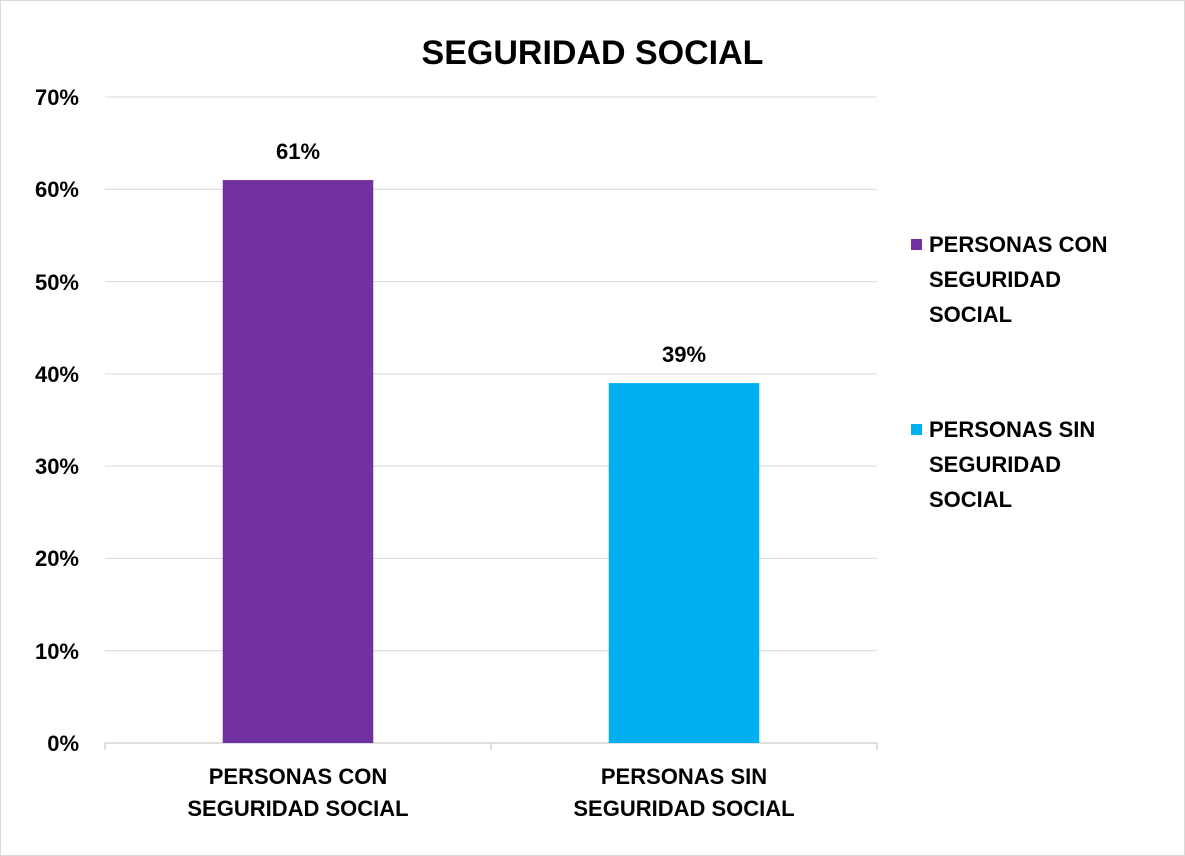 The width and height of the screenshot is (1185, 856). What do you see at coordinates (1018, 279) in the screenshot?
I see `legend-label: PERSONAS CON SEGURIDAD SOCIAL` at bounding box center [1018, 279].